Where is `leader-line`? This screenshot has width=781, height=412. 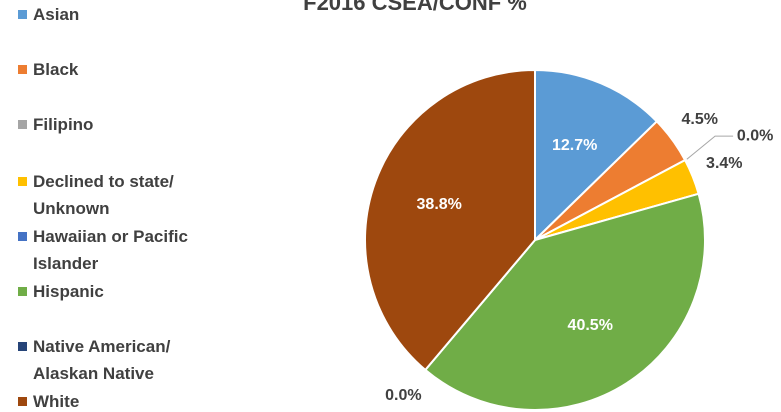 leader-line is located at coordinates (710, 147).